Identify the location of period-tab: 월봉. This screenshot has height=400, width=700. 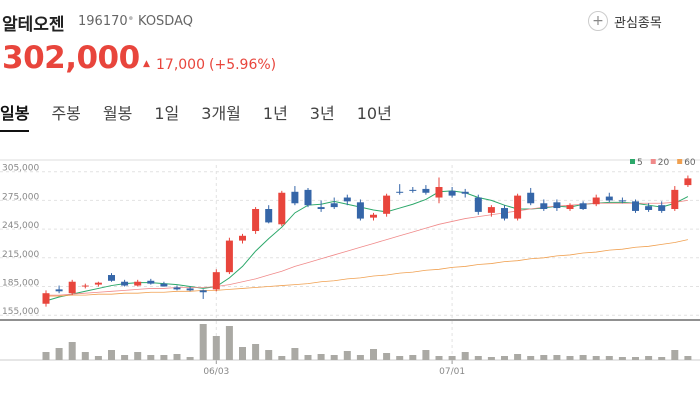
(117, 113).